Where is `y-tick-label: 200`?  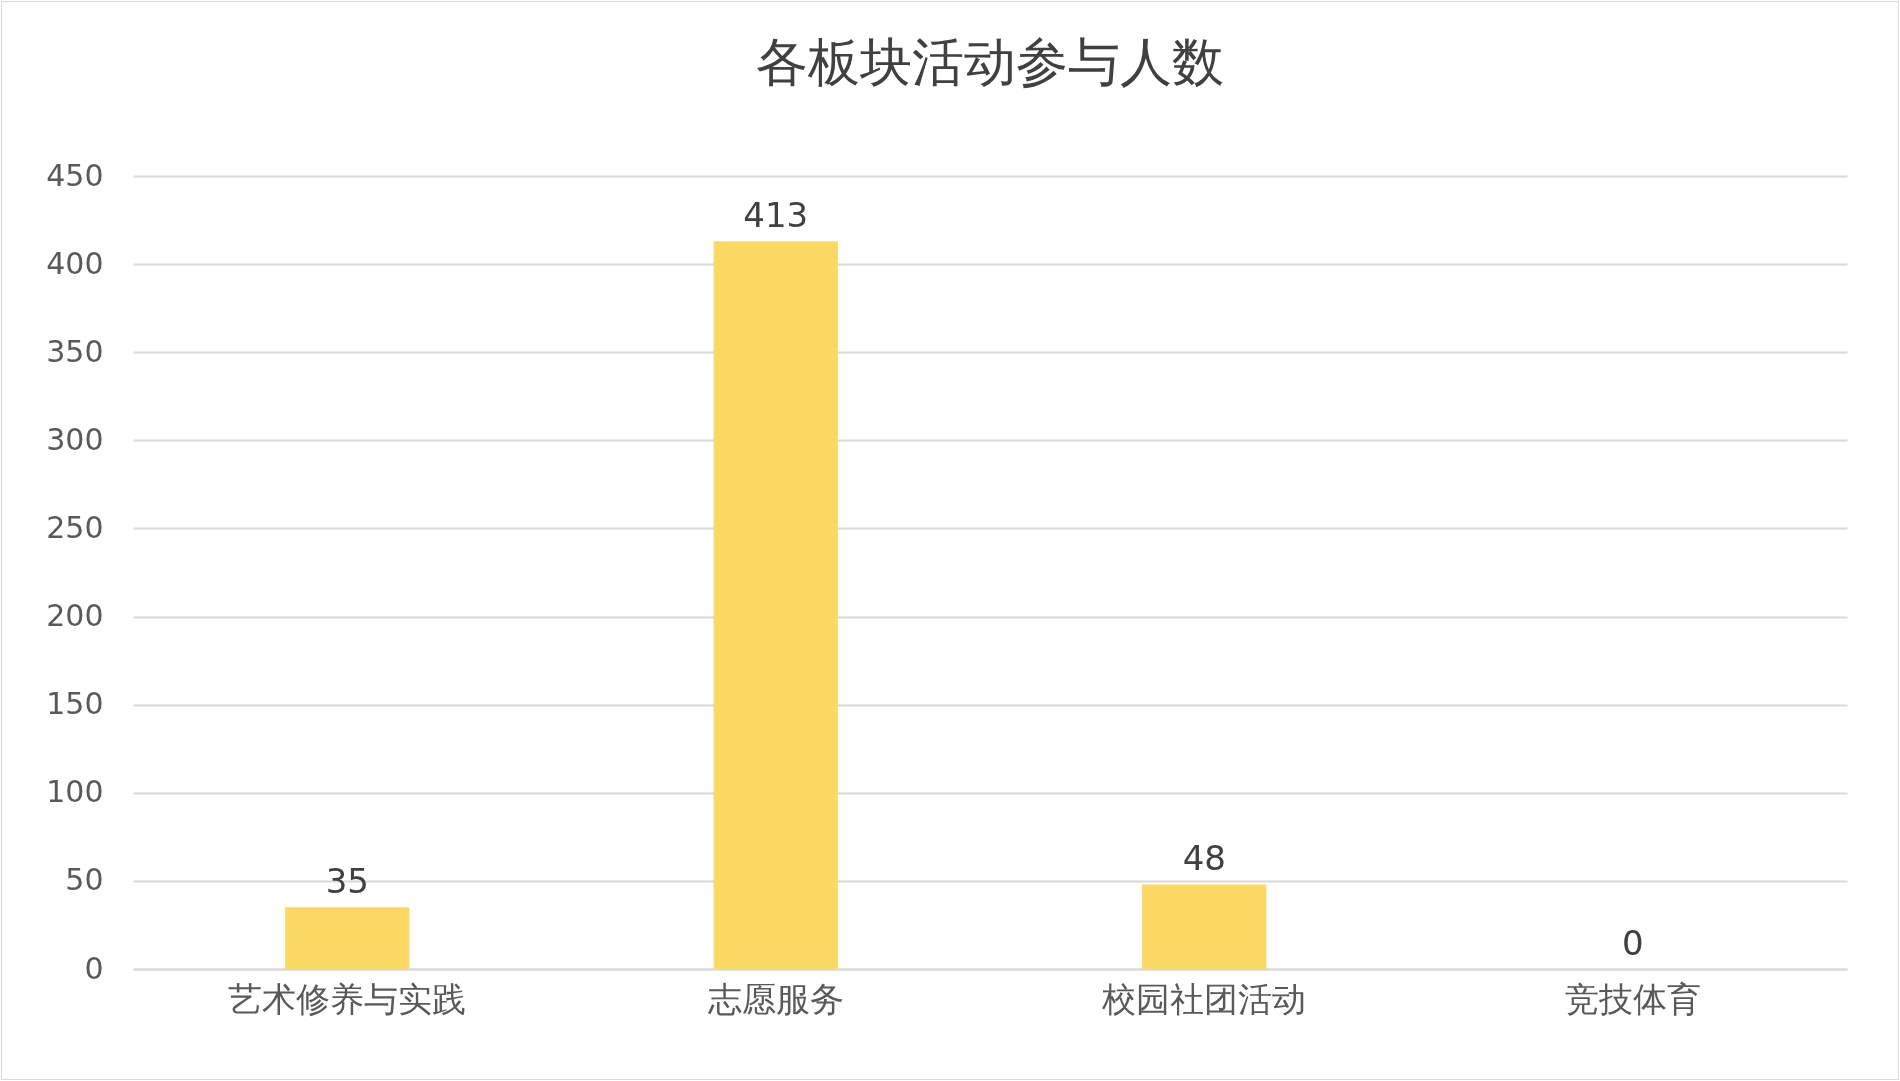 y-tick-label: 200 is located at coordinates (75, 616).